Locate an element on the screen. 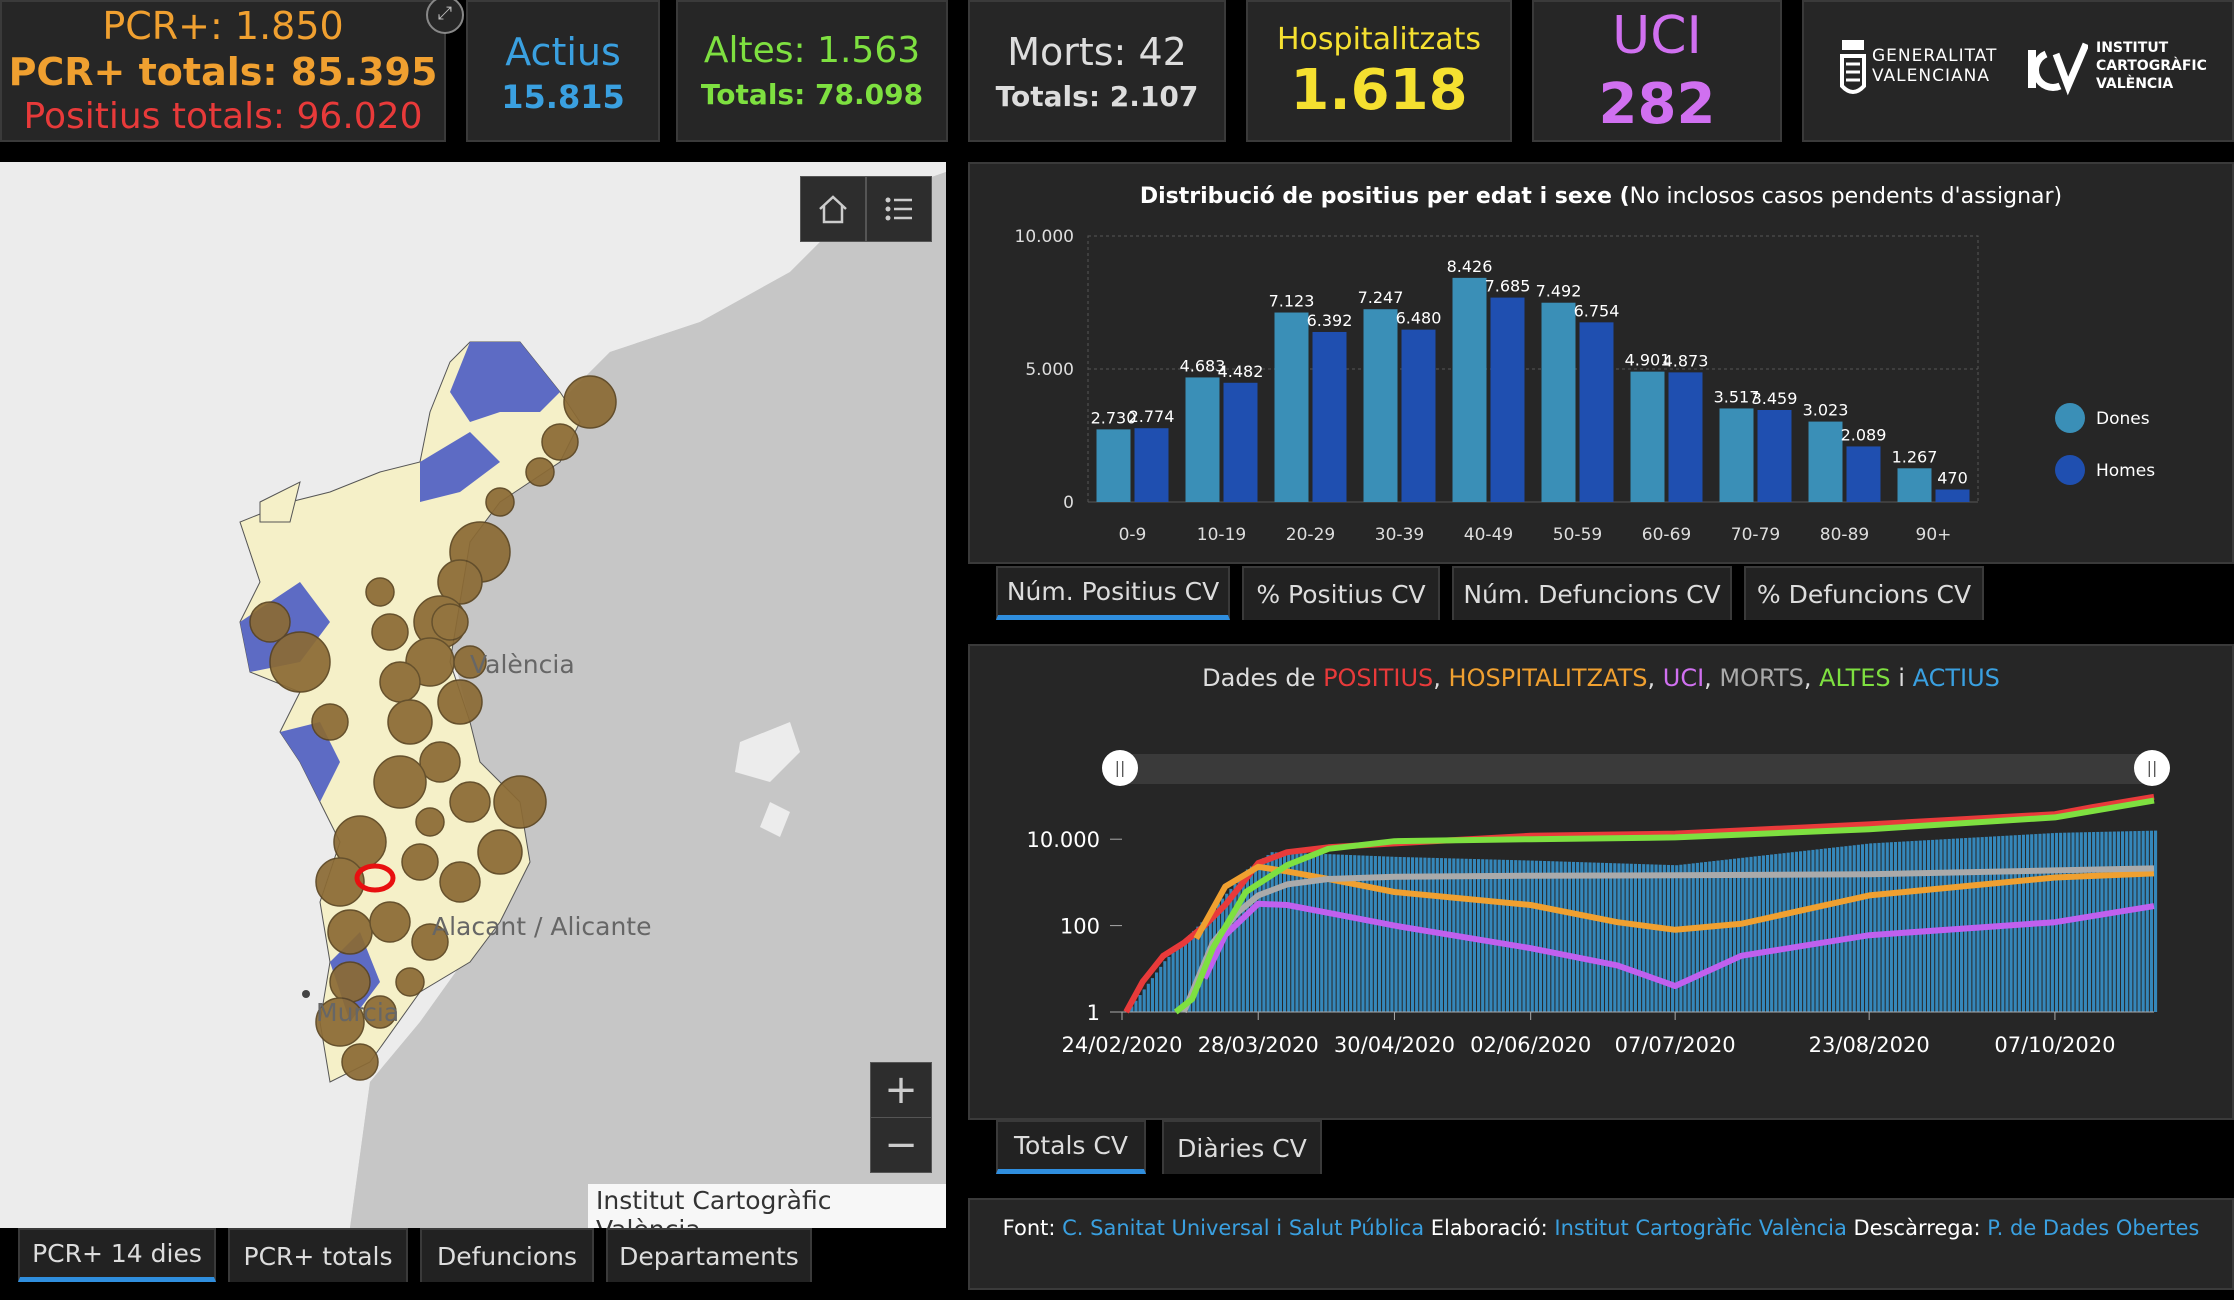 Image resolution: width=2234 pixels, height=1300 pixels. expand-icon: ⤢ is located at coordinates (445, 17).